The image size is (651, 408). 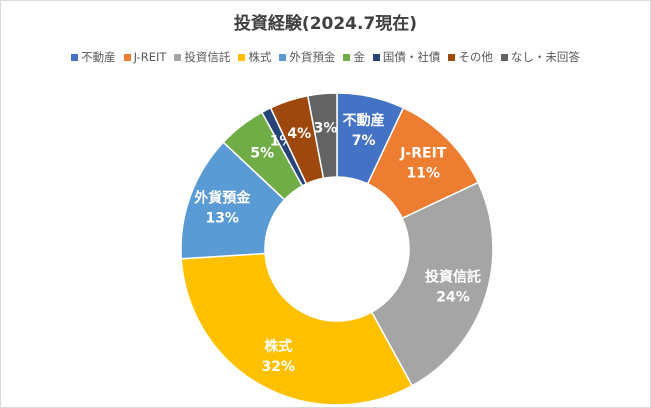 What do you see at coordinates (364, 120) in the screenshot?
I see `slice-category-label: 不動産` at bounding box center [364, 120].